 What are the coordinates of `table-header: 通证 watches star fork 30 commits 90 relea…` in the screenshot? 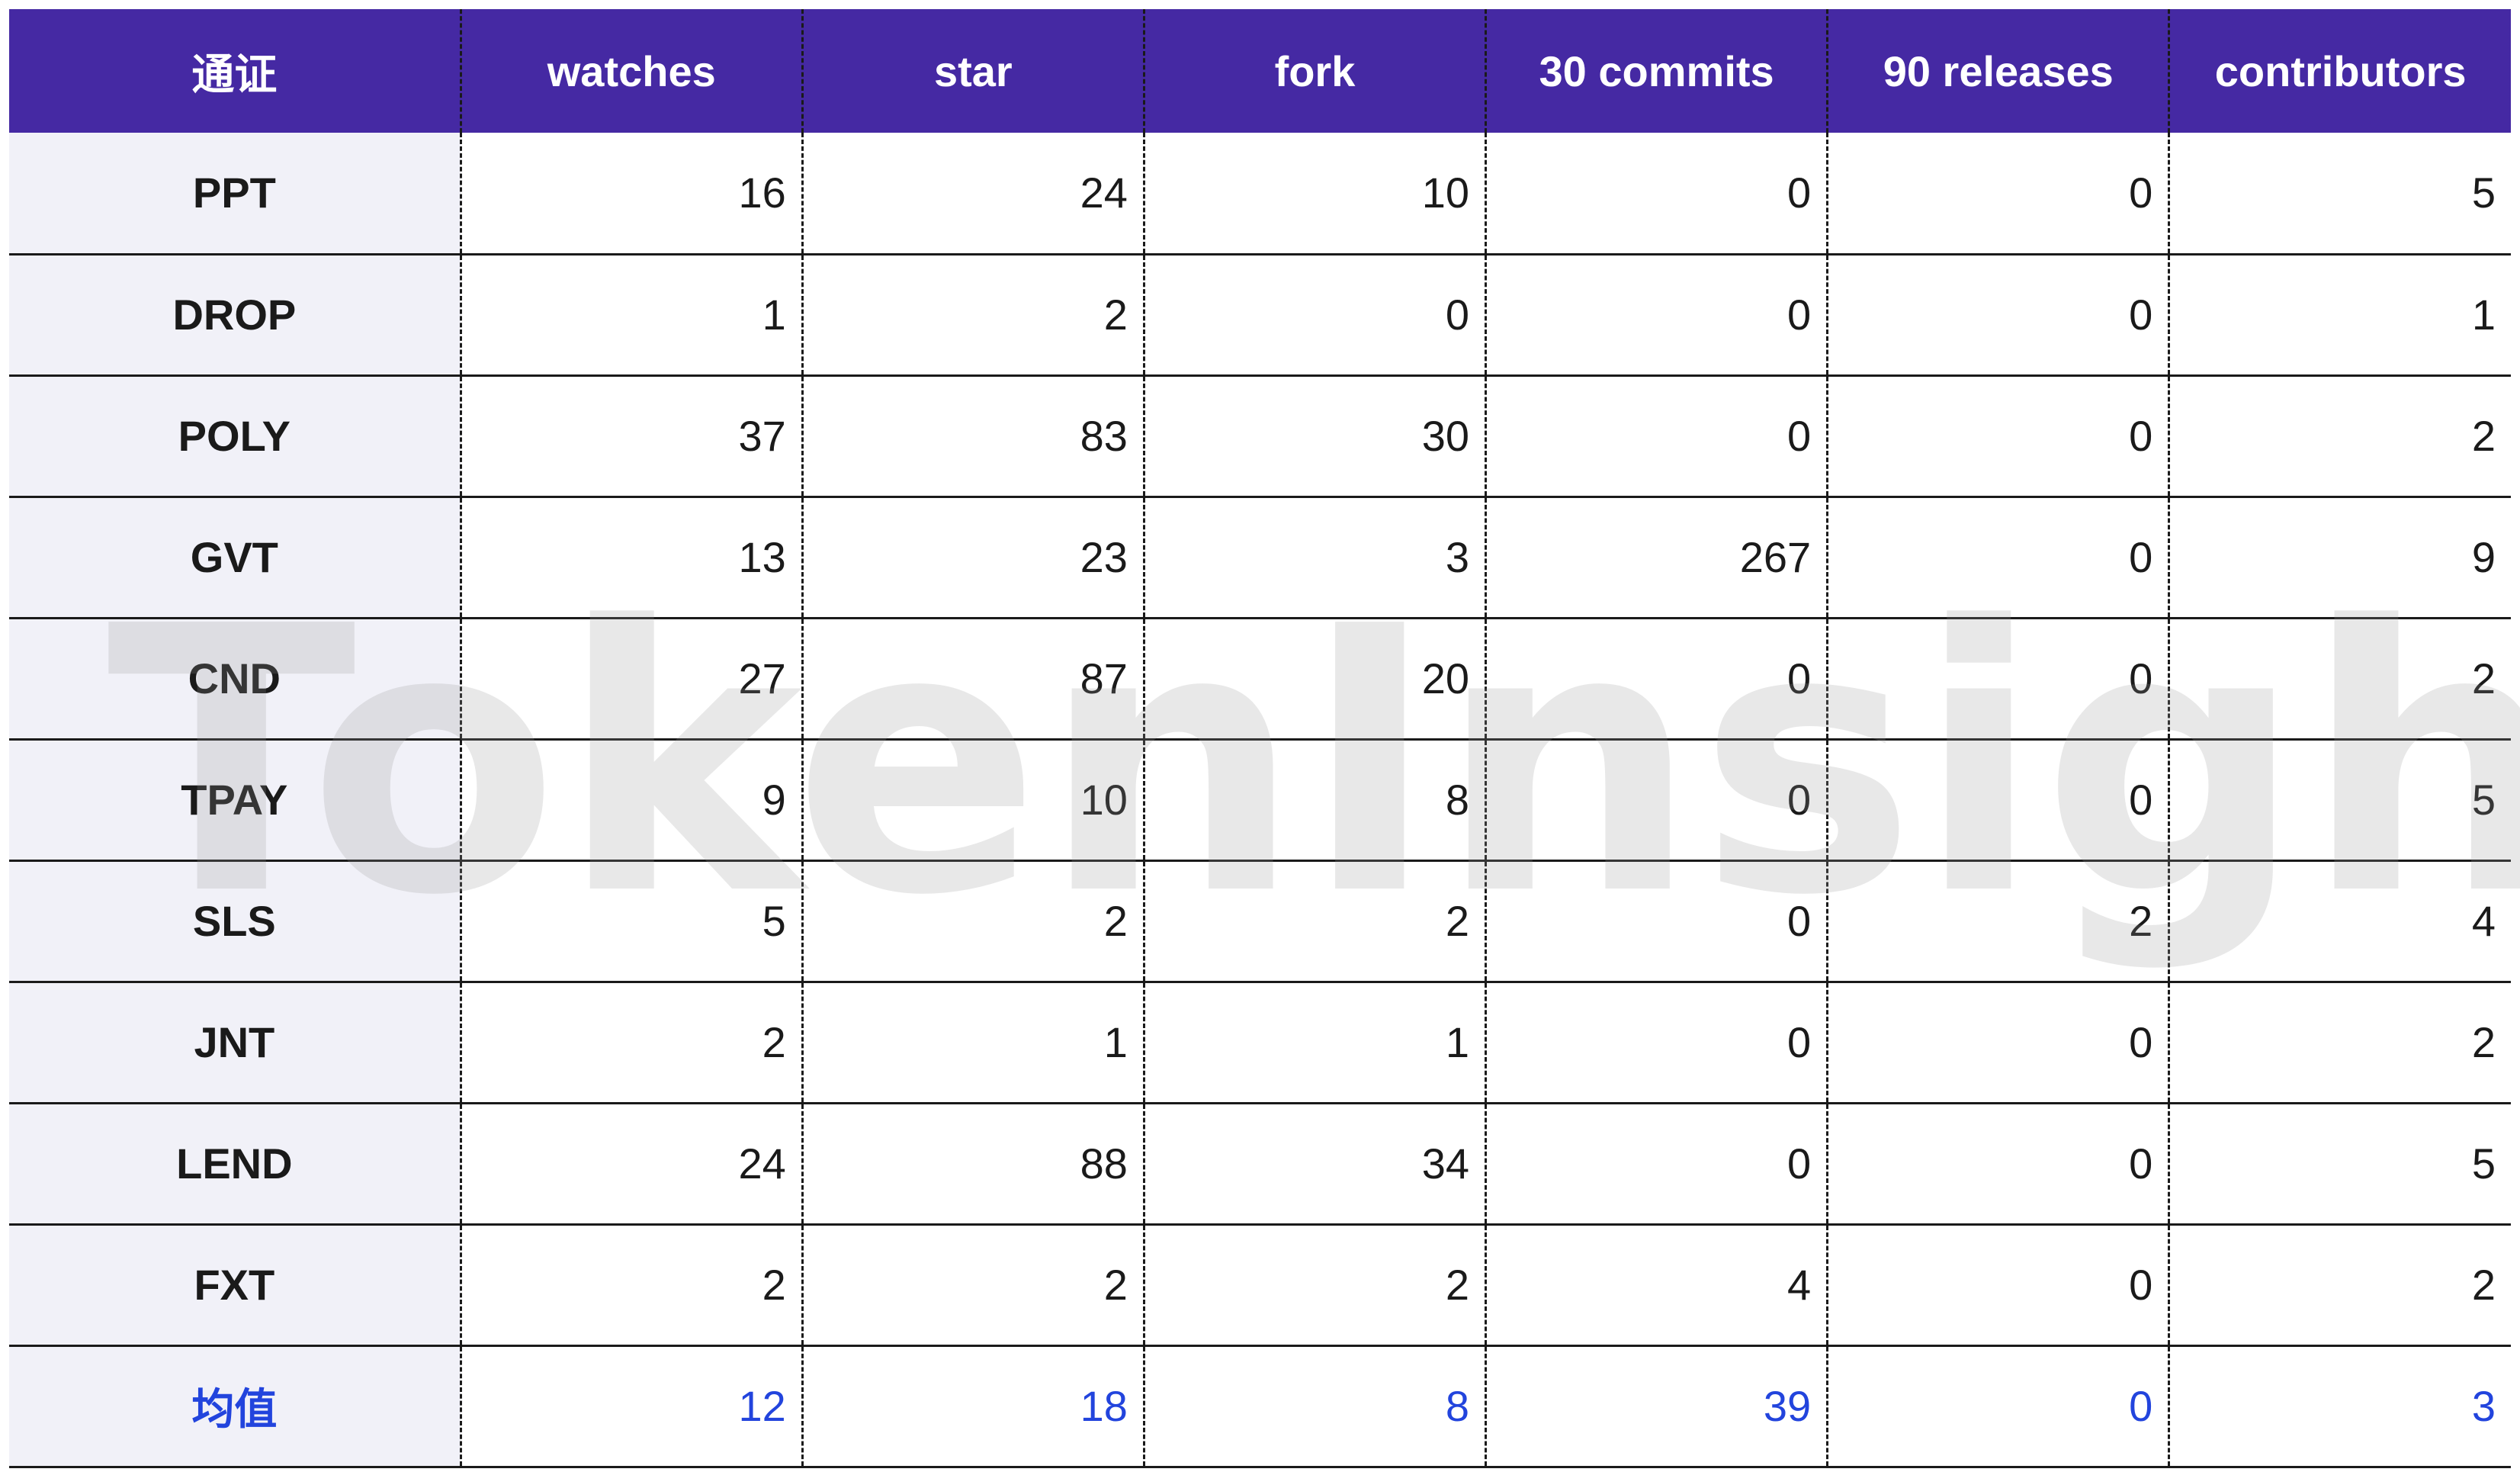 It's located at (1260, 71).